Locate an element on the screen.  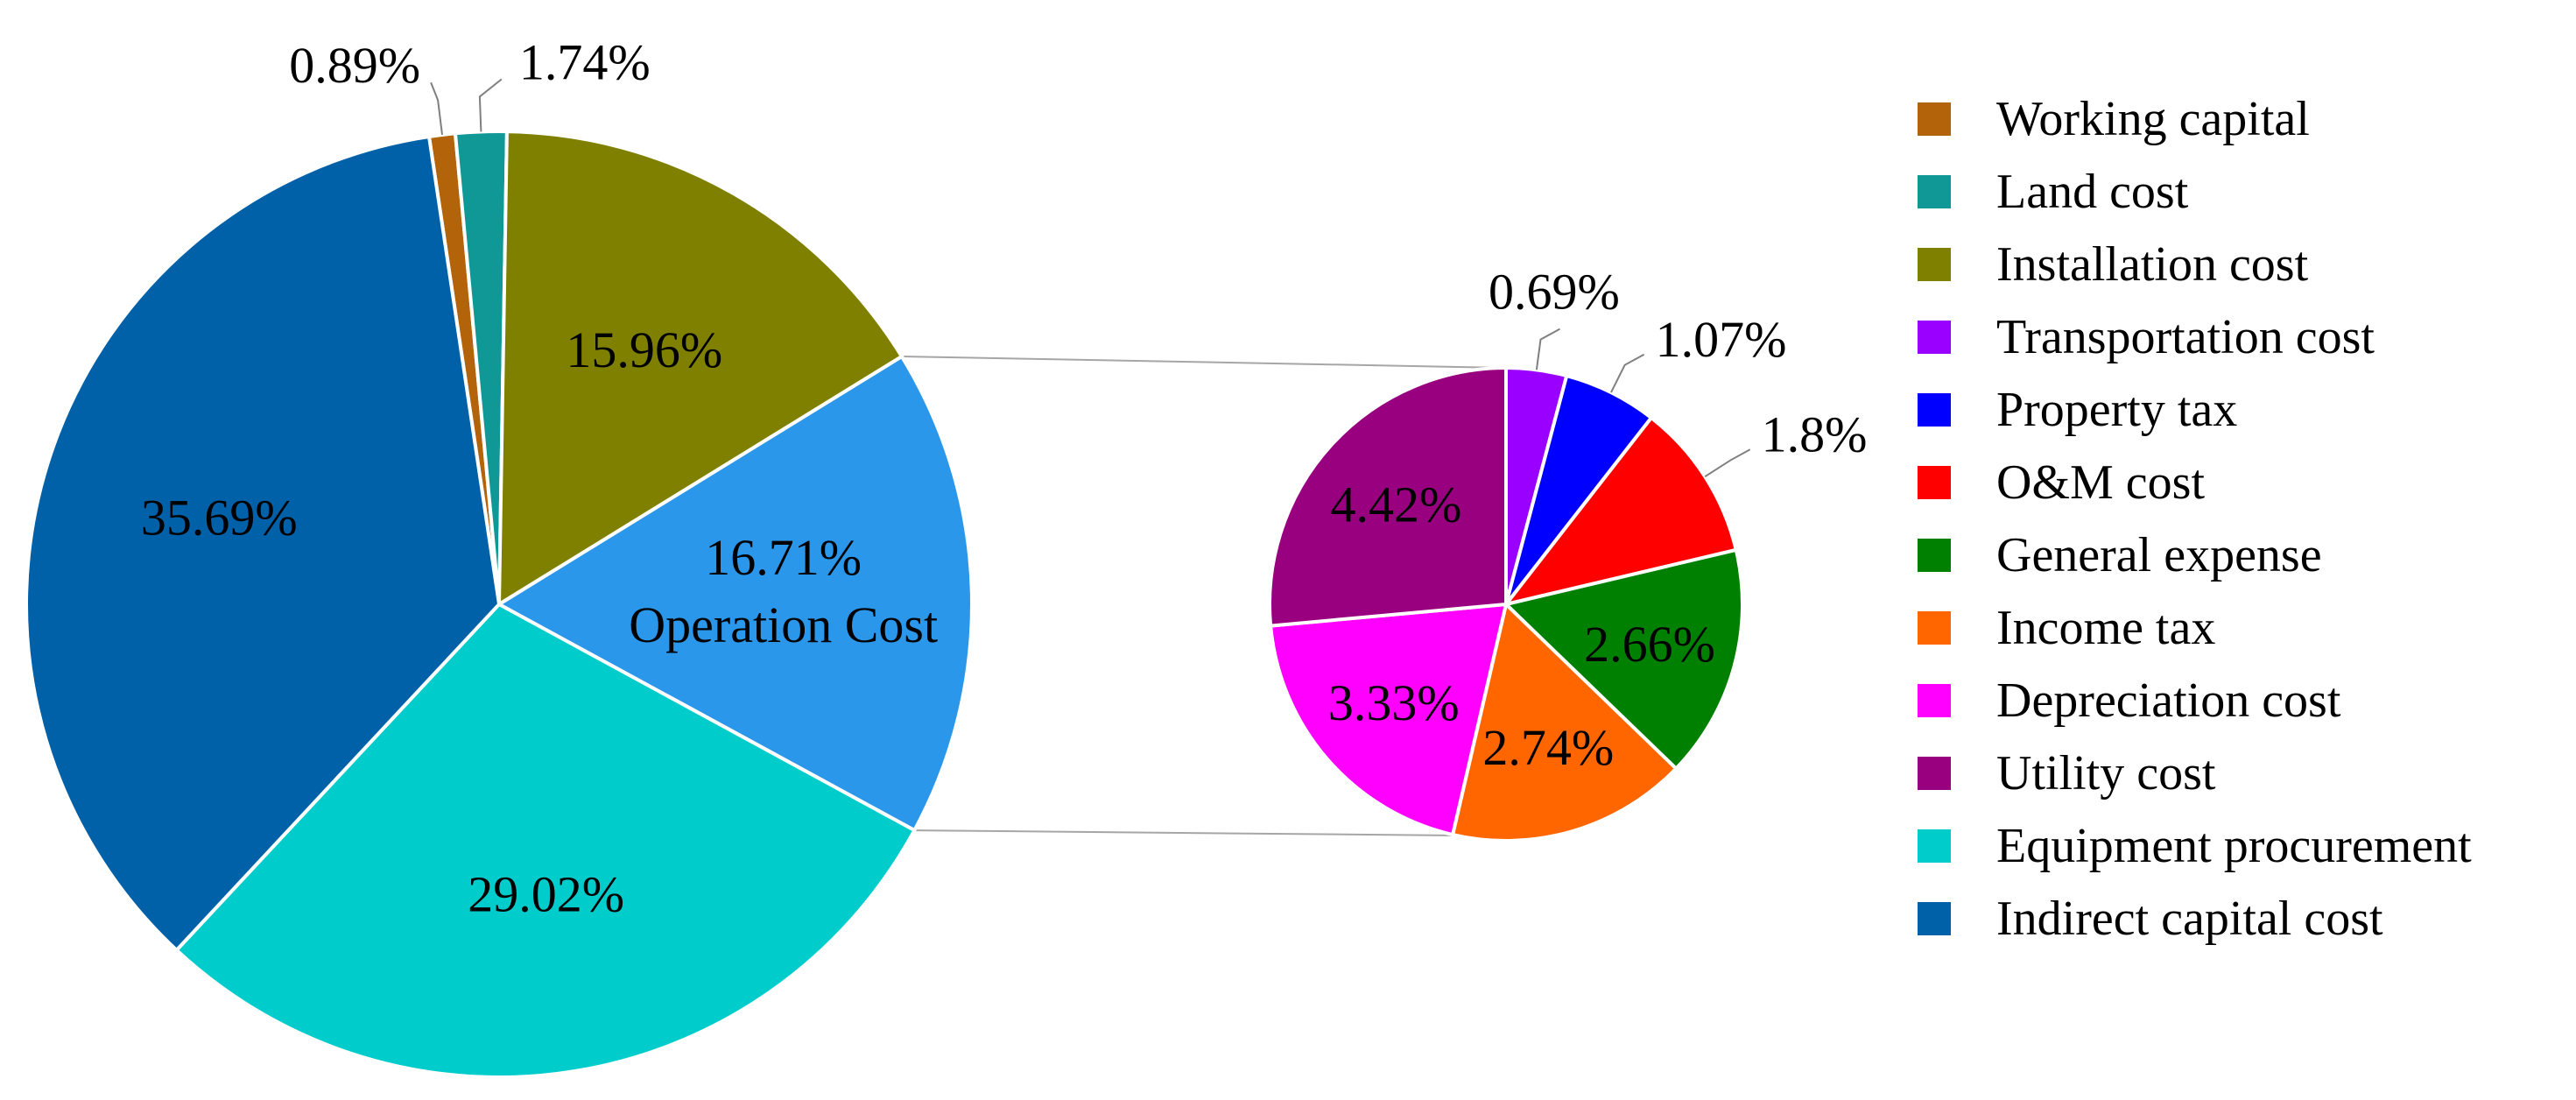
sub-data-label-property-tax: 1.07% is located at coordinates (1721, 340).